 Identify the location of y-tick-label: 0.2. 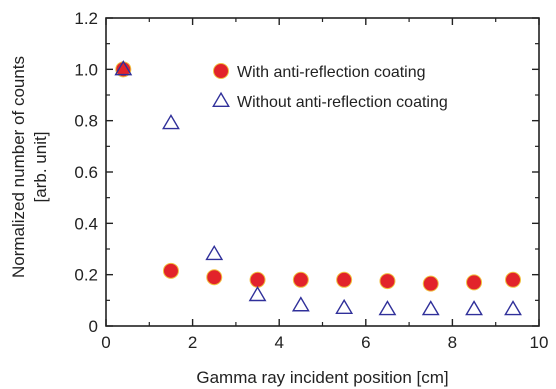
(86, 275).